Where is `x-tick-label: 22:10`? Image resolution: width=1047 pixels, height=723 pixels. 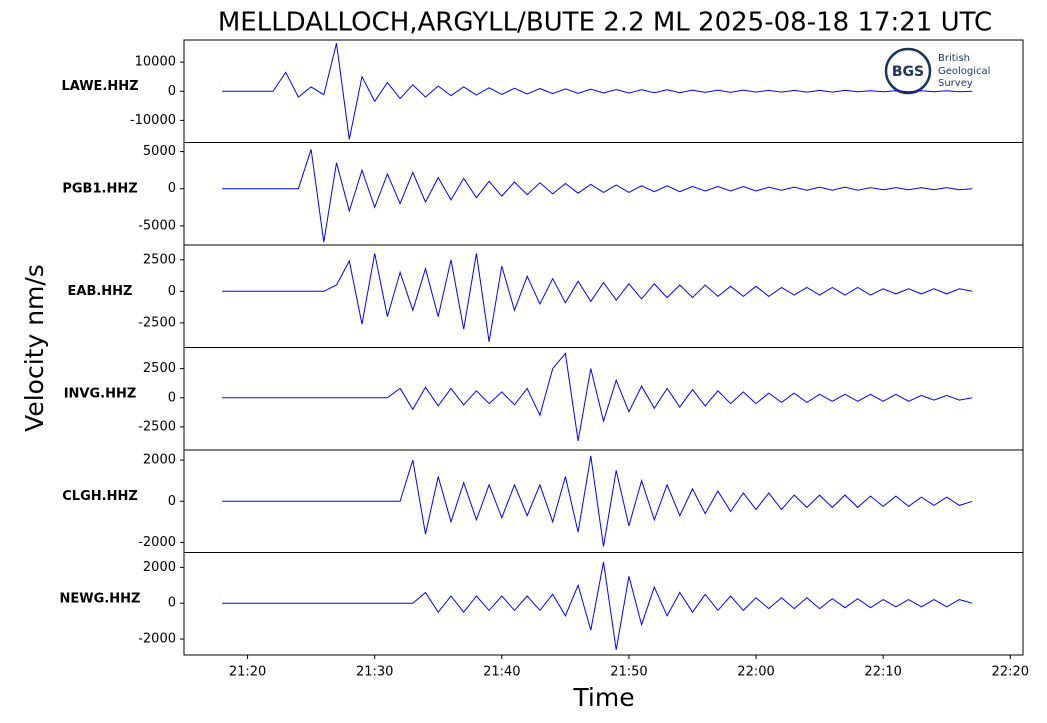
x-tick-label: 22:10 is located at coordinates (882, 672).